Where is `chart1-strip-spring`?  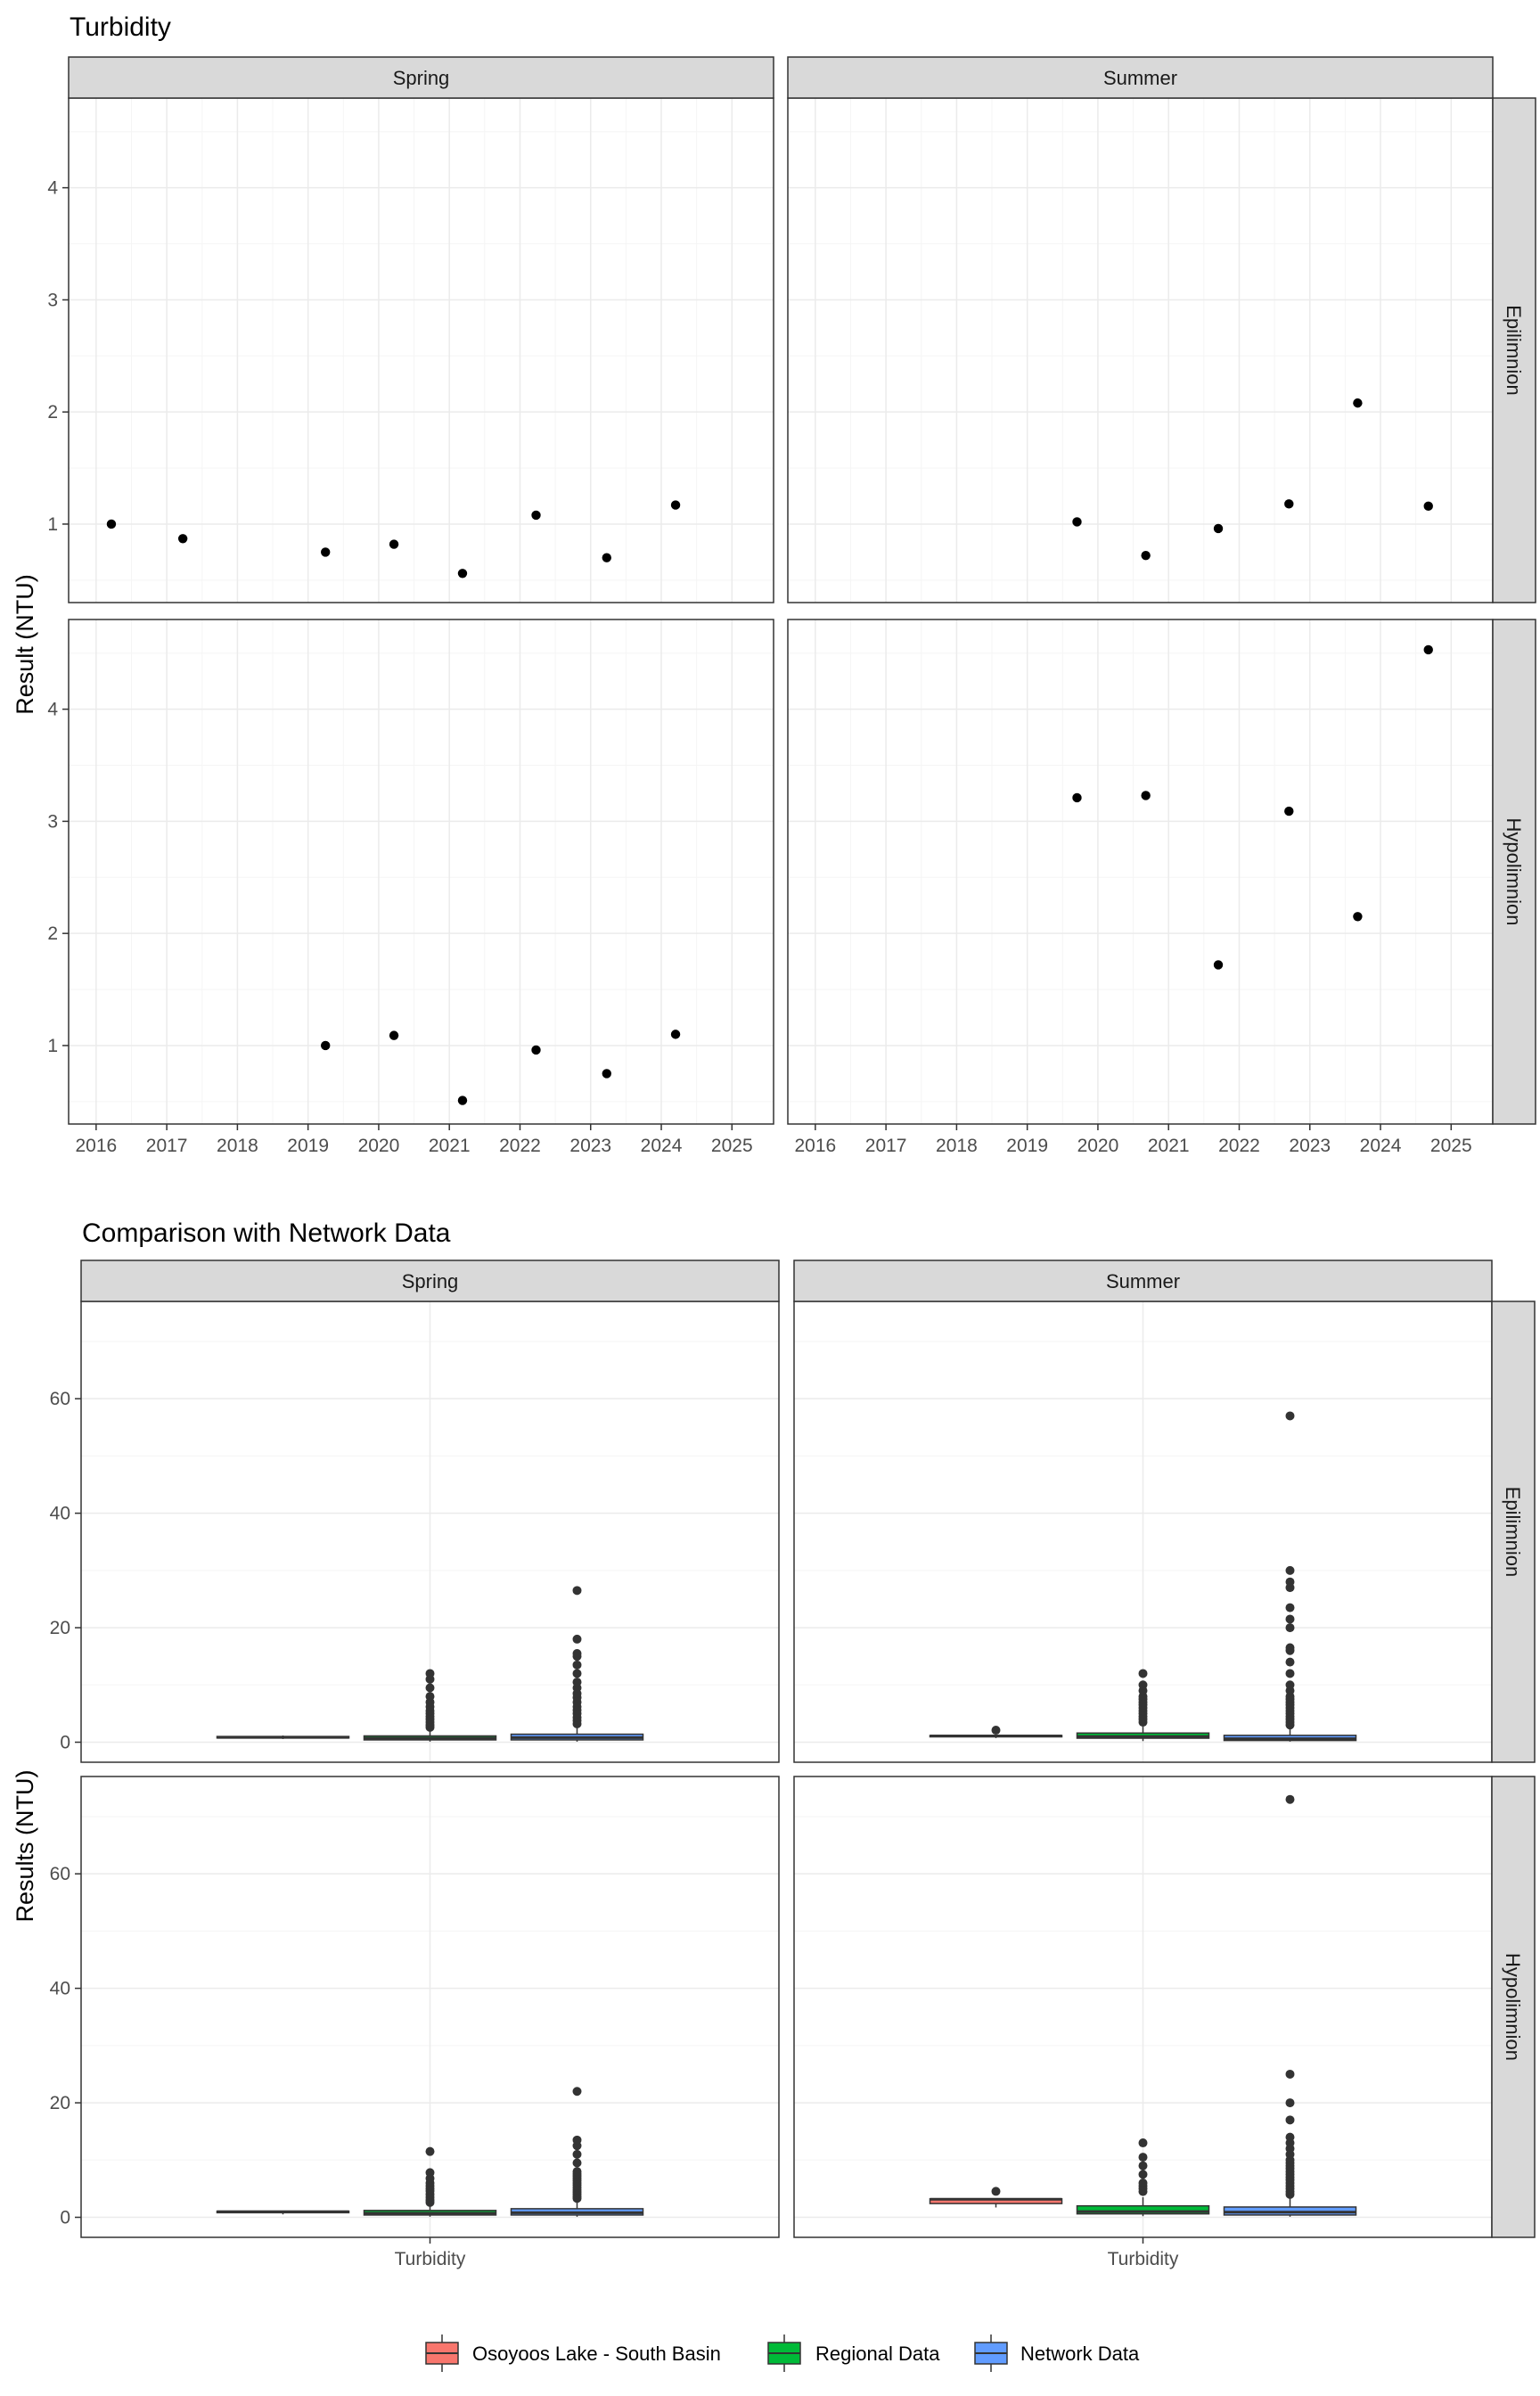 chart1-strip-spring is located at coordinates (421, 77).